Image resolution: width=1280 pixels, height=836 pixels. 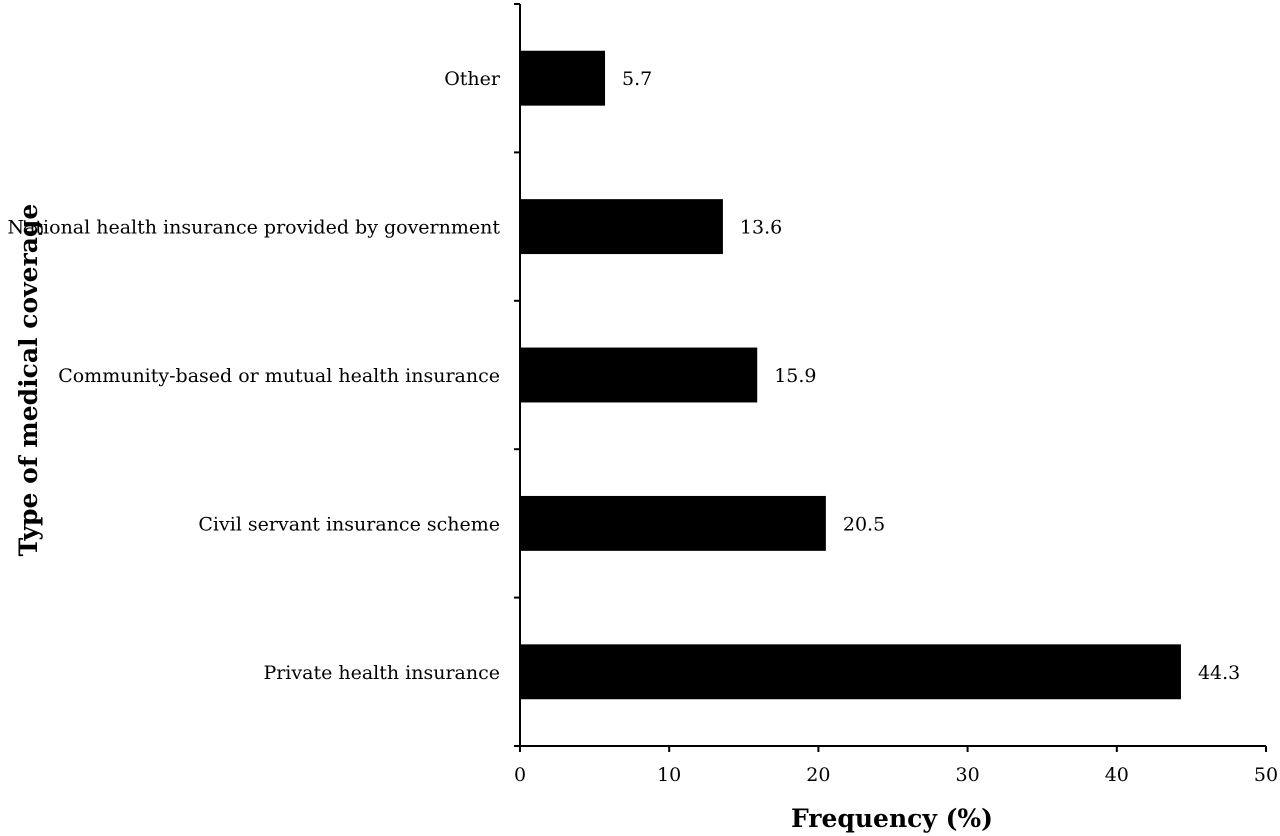 What do you see at coordinates (968, 775) in the screenshot?
I see `x-tick-label: 30` at bounding box center [968, 775].